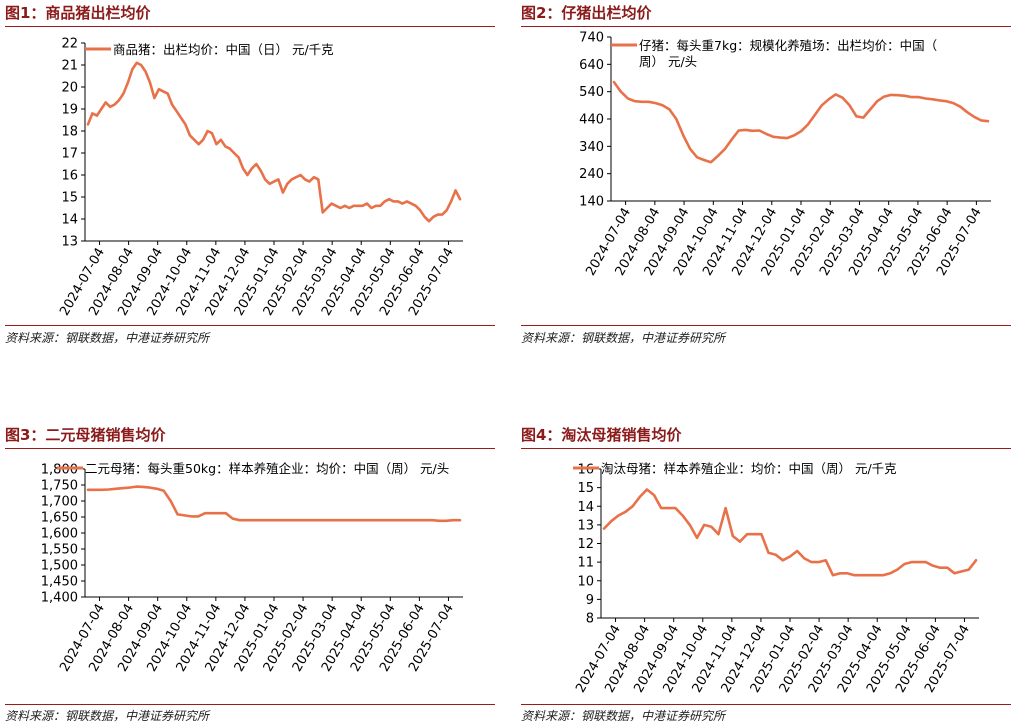  I want to click on y-tick-label: 1,400, so click(59, 598).